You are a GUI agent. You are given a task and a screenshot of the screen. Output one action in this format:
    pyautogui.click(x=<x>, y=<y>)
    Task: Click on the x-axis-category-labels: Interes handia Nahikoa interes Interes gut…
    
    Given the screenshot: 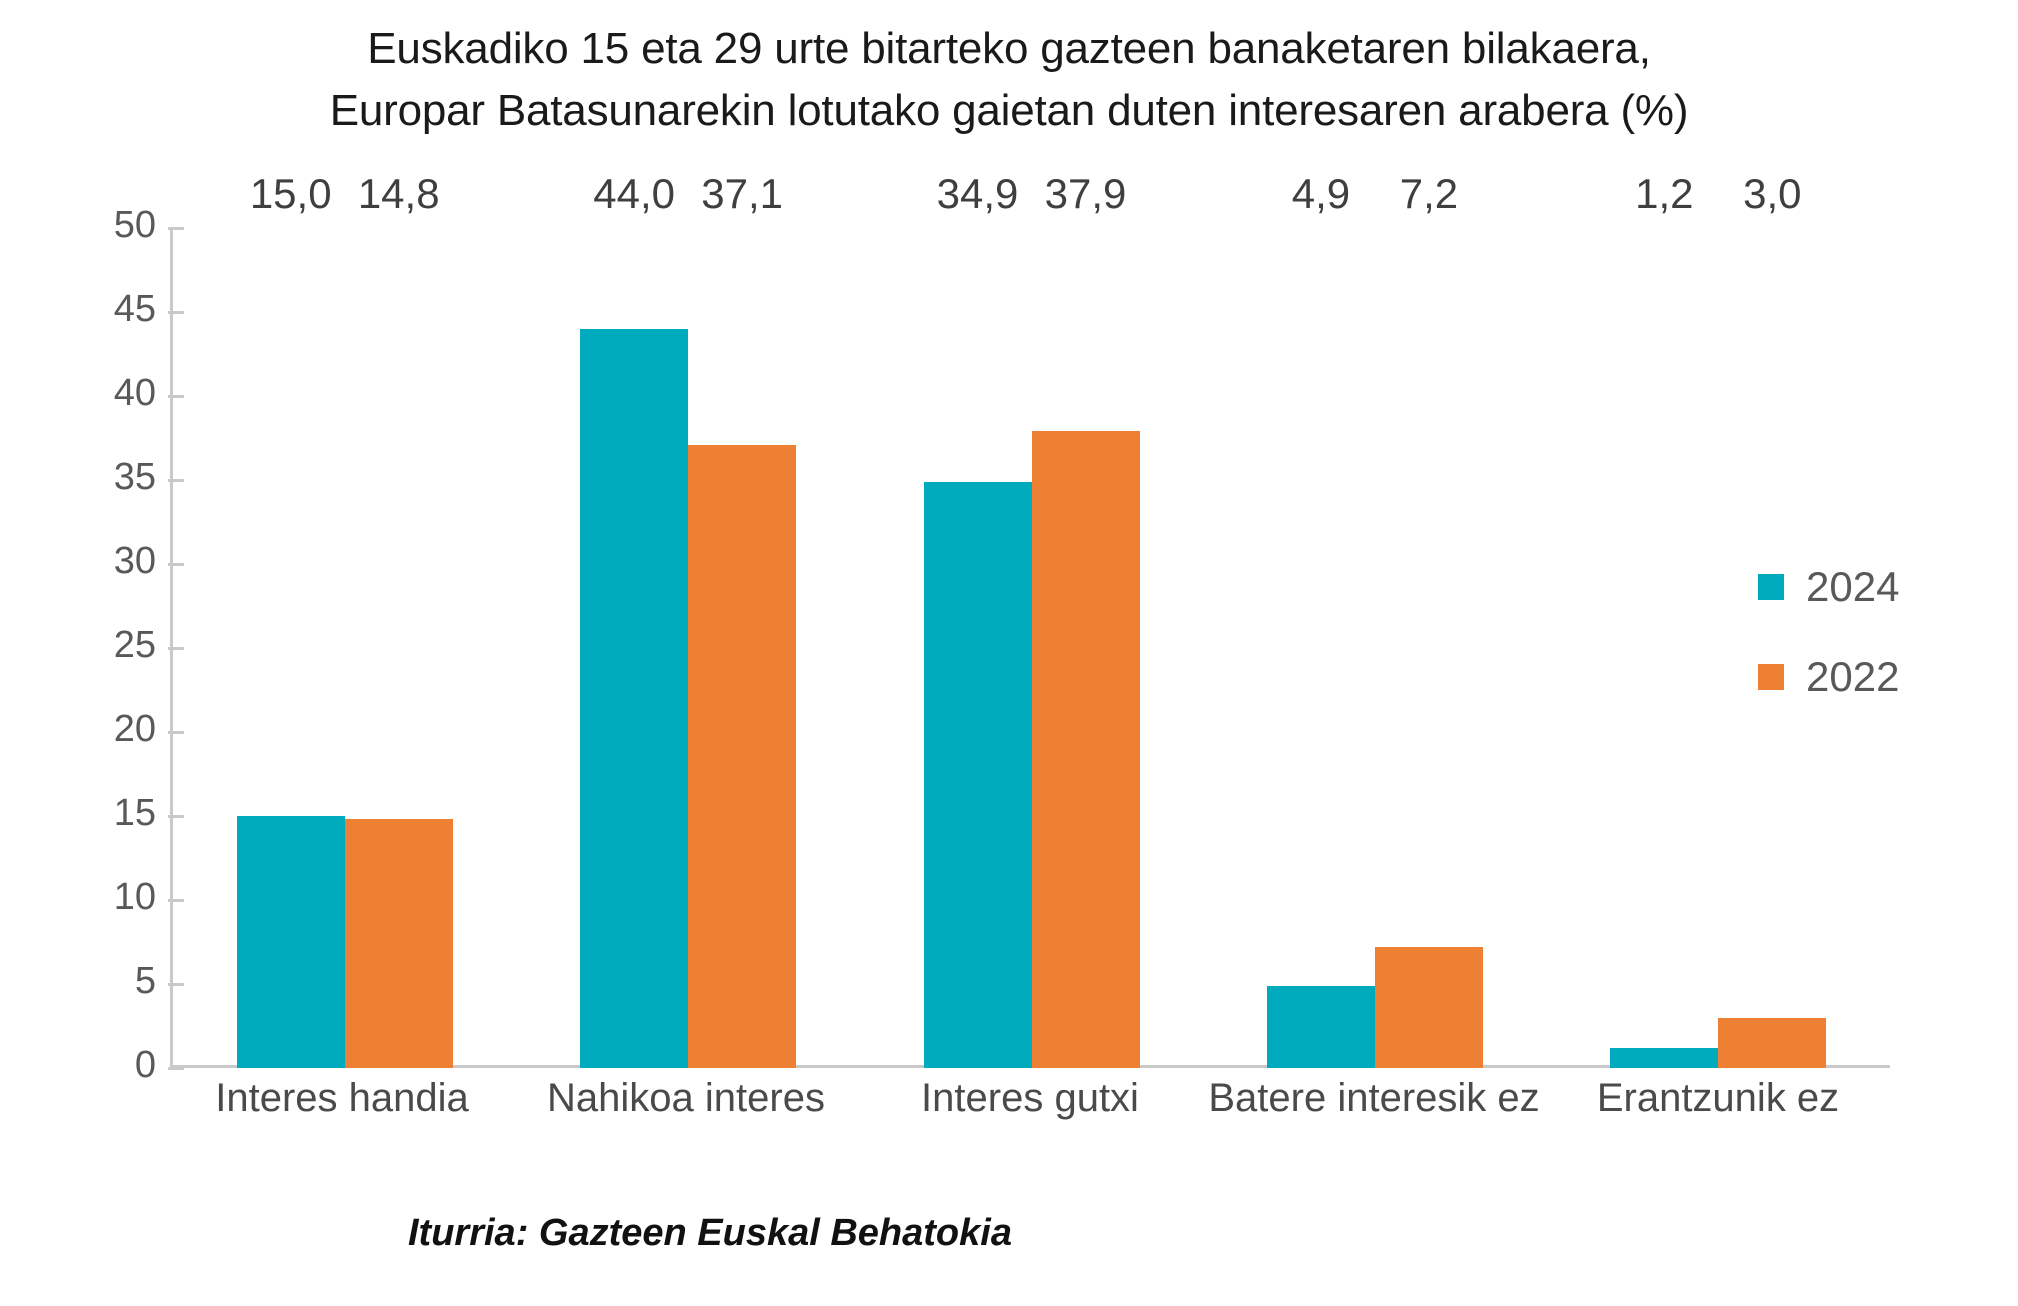 What is the action you would take?
    pyautogui.click(x=1030, y=1098)
    